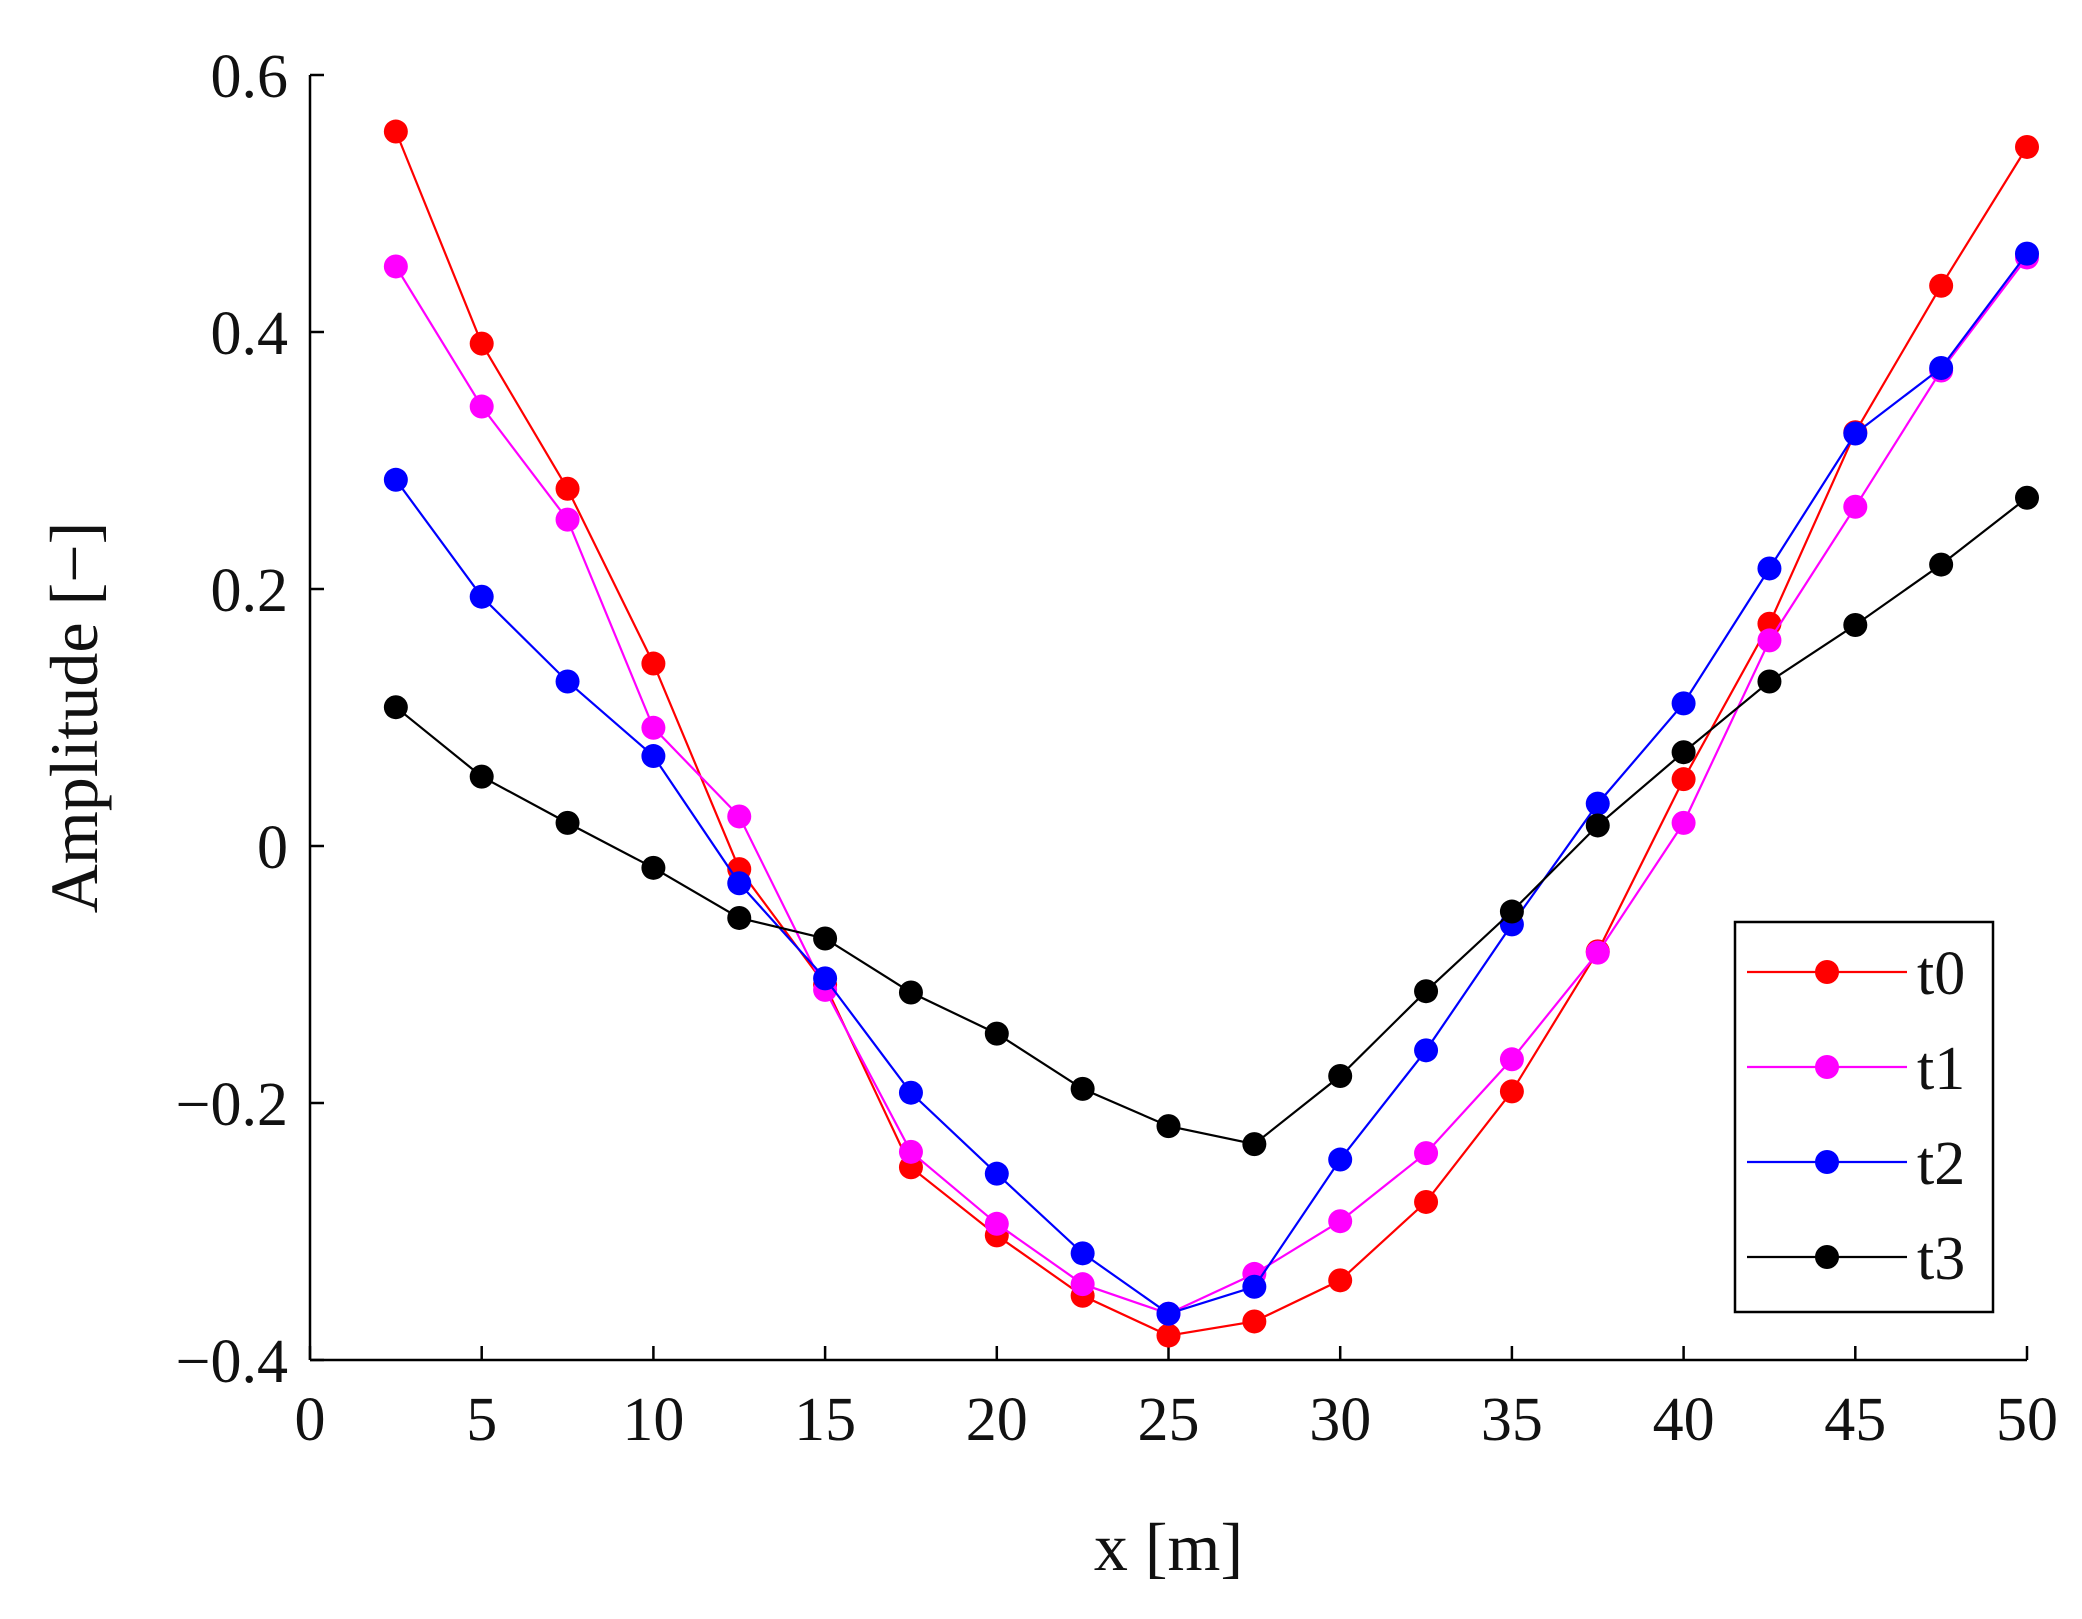 Image resolution: width=2082 pixels, height=1619 pixels. I want to click on legend-item-t2: t2, so click(1856, 1164).